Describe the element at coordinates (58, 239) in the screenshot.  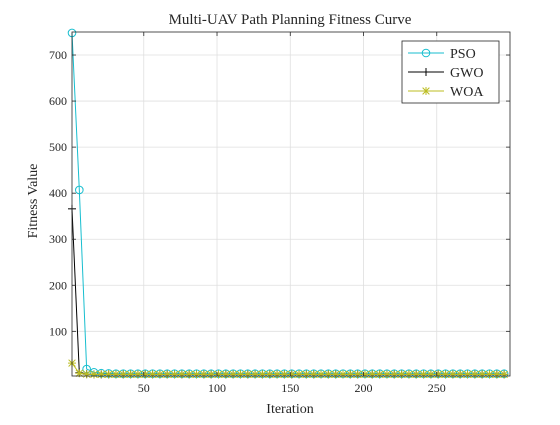
I see `y-tick-label: 300` at that location.